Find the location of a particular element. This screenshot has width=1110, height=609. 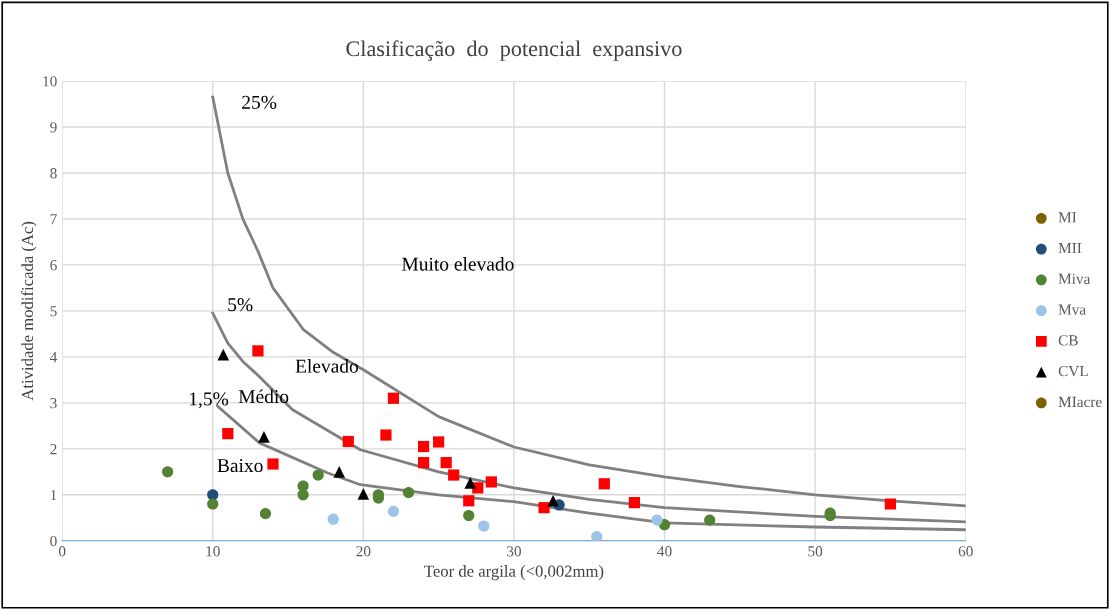

y-tick-label: 9 is located at coordinates (53, 127).